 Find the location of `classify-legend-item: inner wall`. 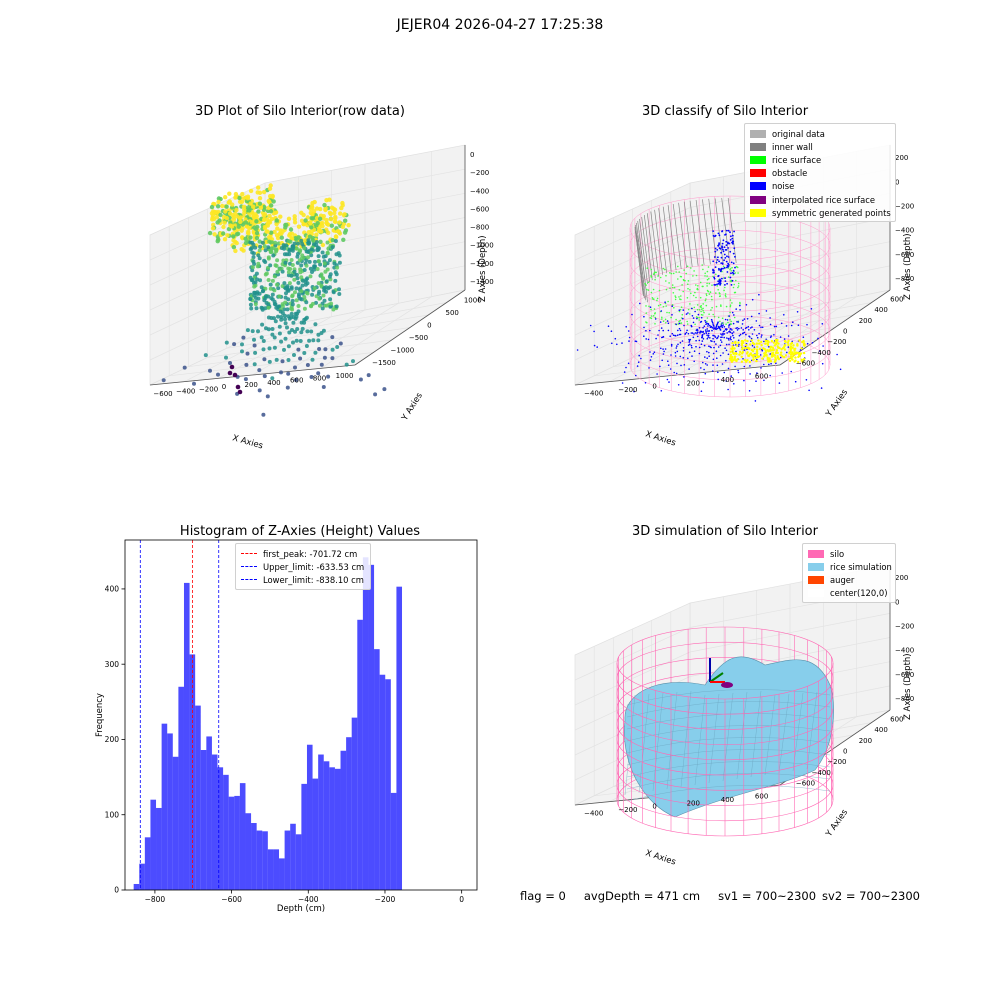

classify-legend-item: inner wall is located at coordinates (820, 146).